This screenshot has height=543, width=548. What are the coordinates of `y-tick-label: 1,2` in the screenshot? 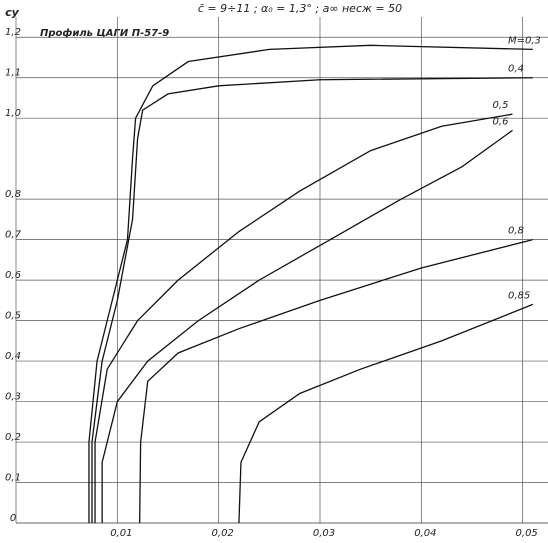 It's located at (13, 32).